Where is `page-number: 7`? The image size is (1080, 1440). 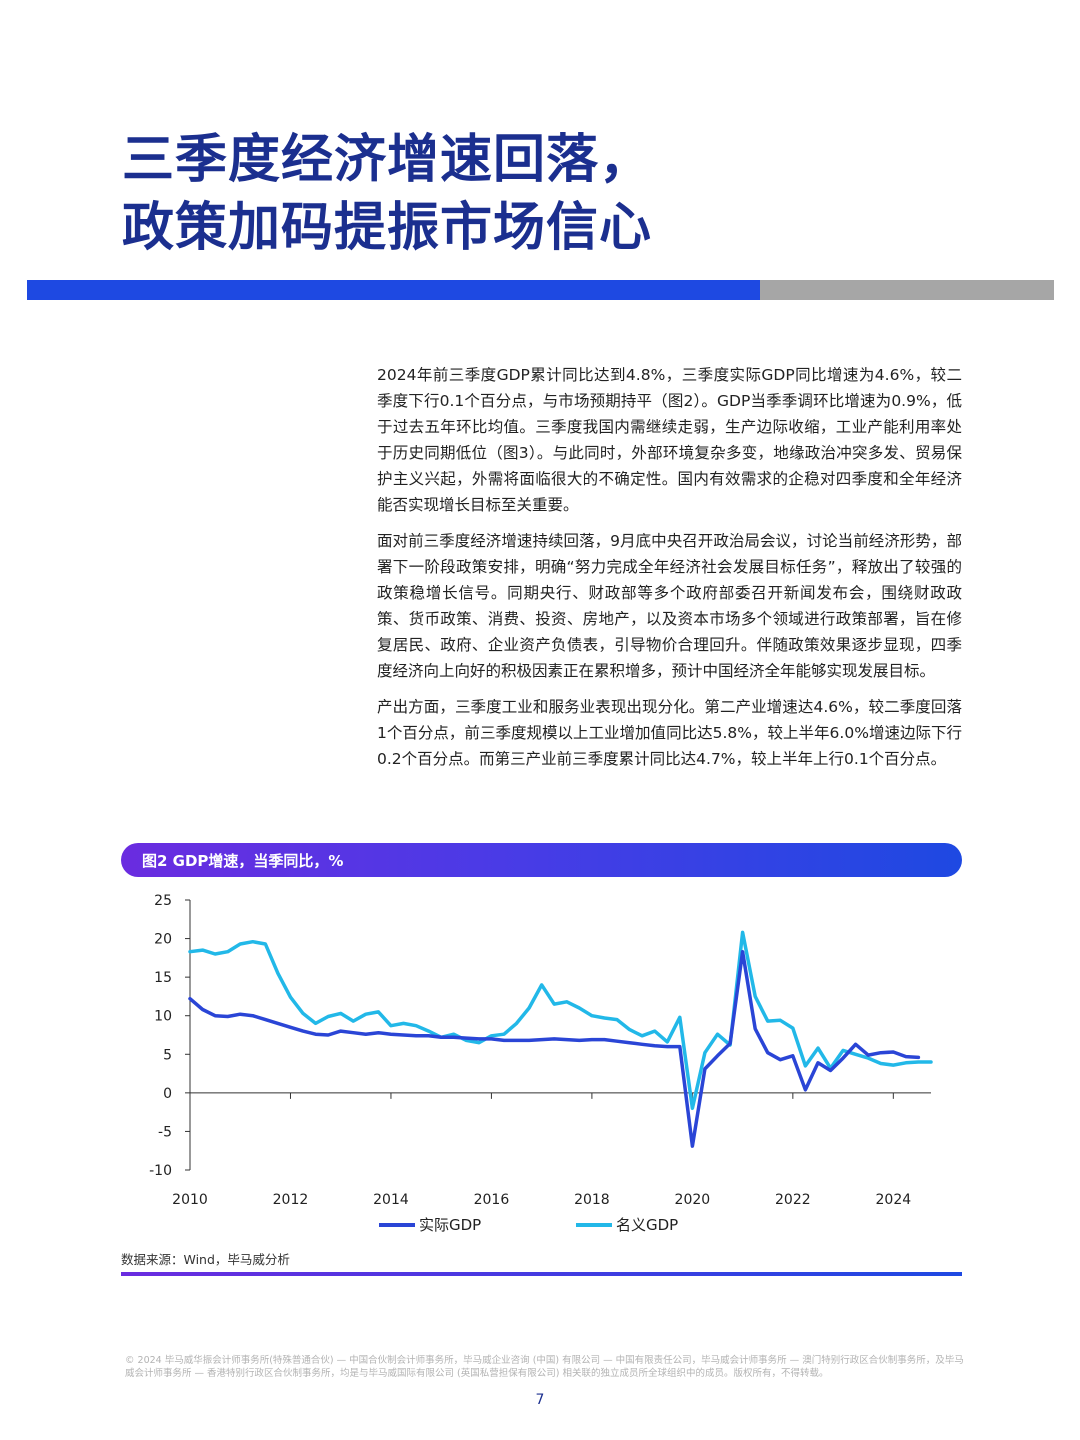 page-number: 7 is located at coordinates (540, 1400).